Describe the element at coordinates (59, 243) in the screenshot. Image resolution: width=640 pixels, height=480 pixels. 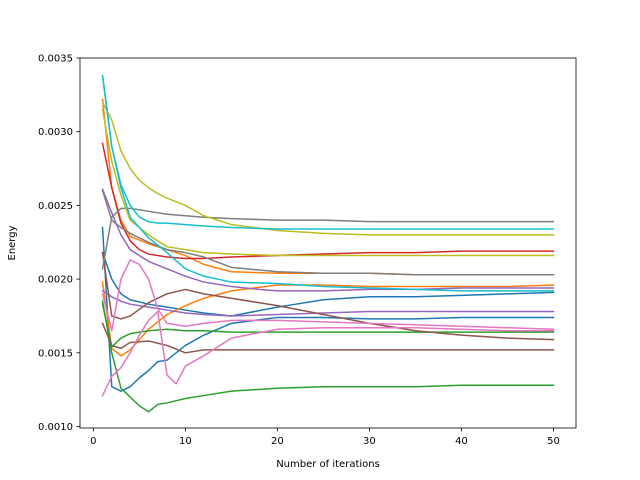
I see `y-axis: 0.0010 0.0015 0.0020 0.0025 0.0030 0.0035` at that location.